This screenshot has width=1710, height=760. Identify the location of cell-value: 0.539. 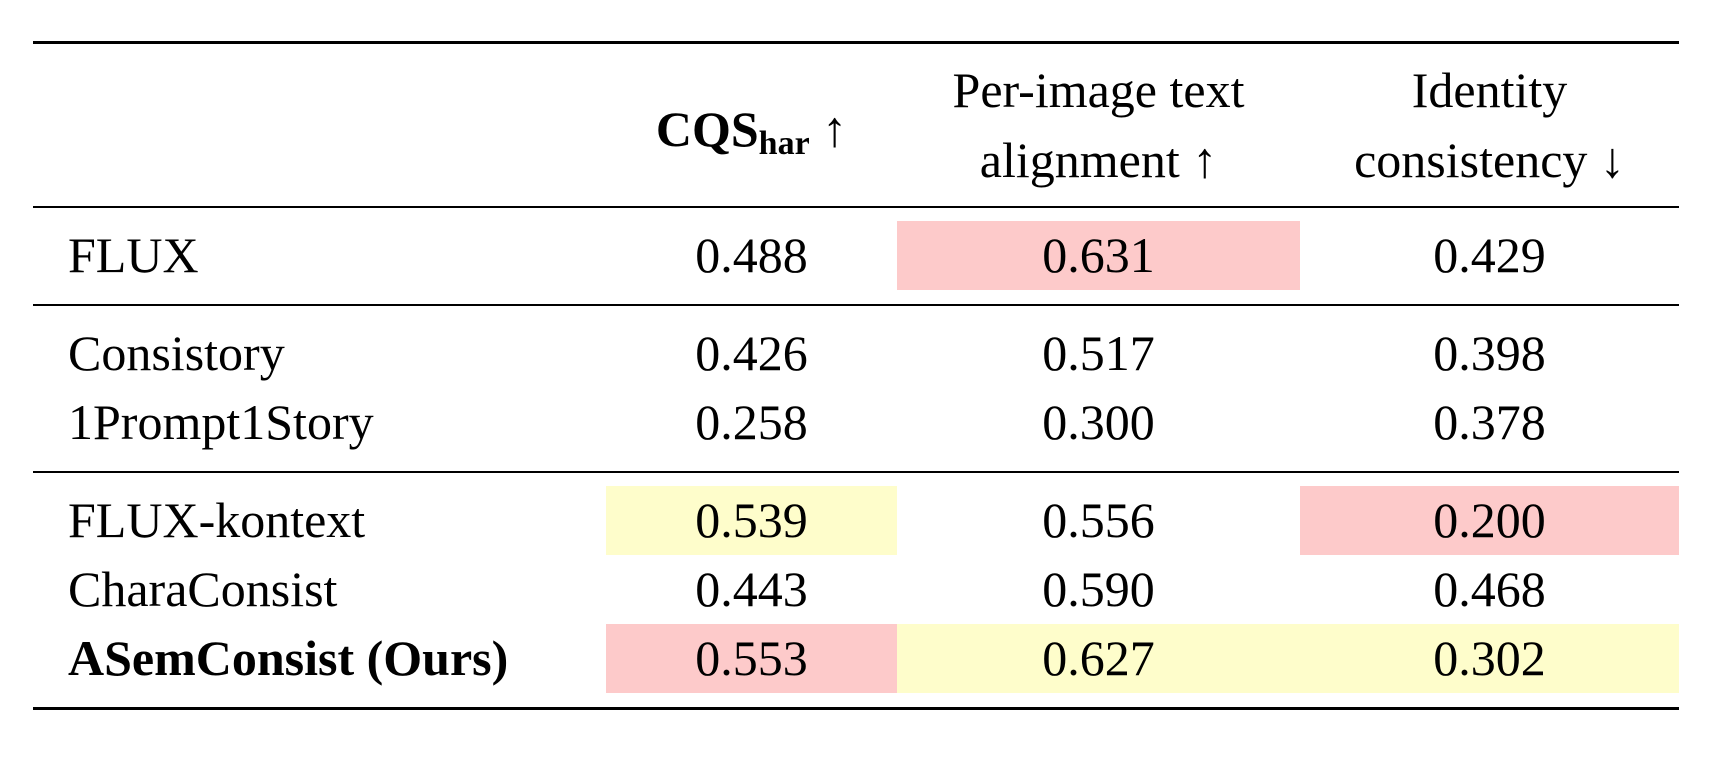
(751, 520).